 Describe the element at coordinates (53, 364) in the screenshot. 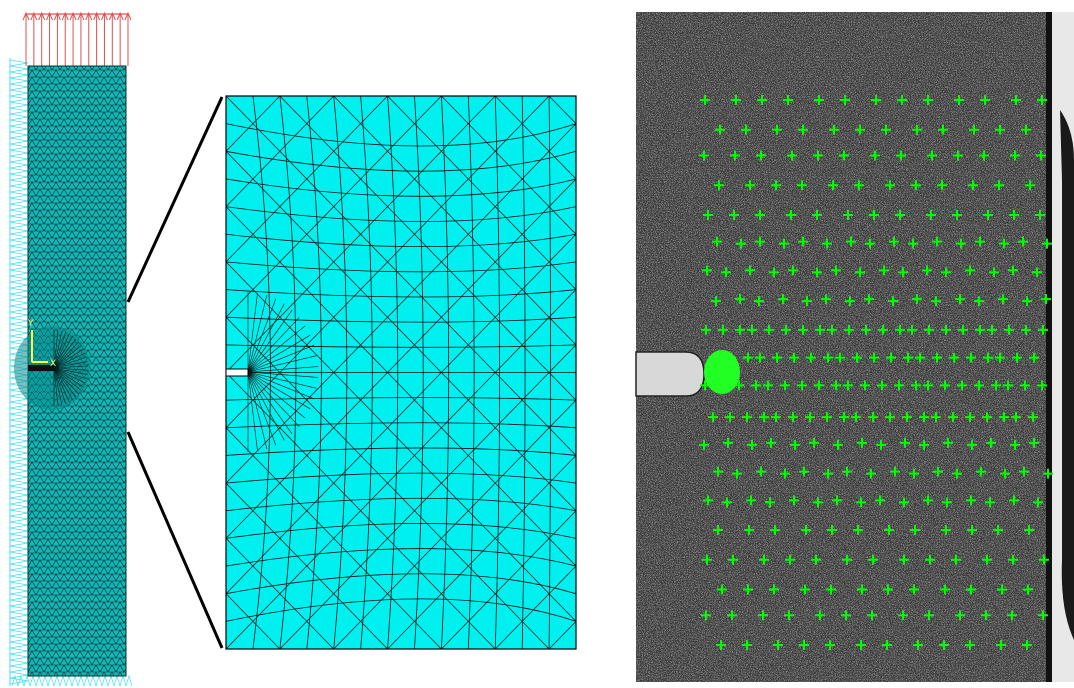

I see `axis-x-label: X` at that location.